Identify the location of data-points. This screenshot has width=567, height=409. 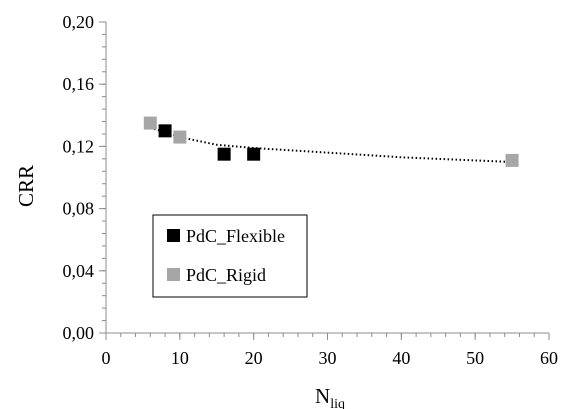
(331, 141).